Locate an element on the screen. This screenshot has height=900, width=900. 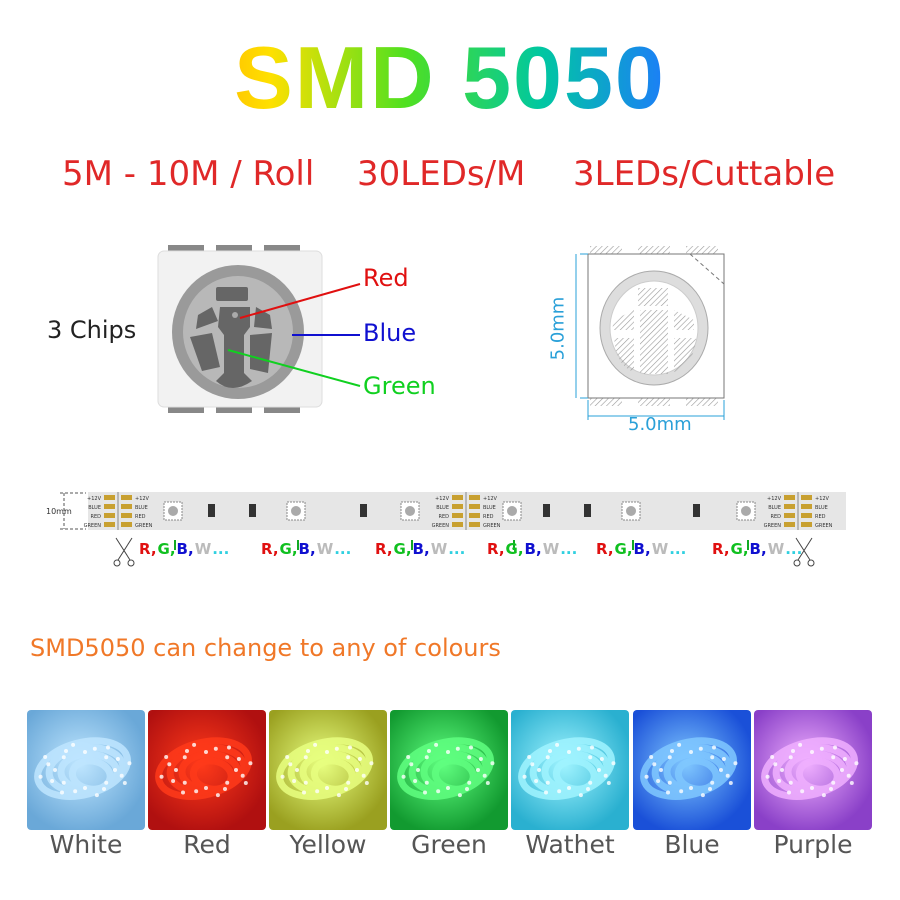
strip-width-label: 10mm is located at coordinates (59, 511).